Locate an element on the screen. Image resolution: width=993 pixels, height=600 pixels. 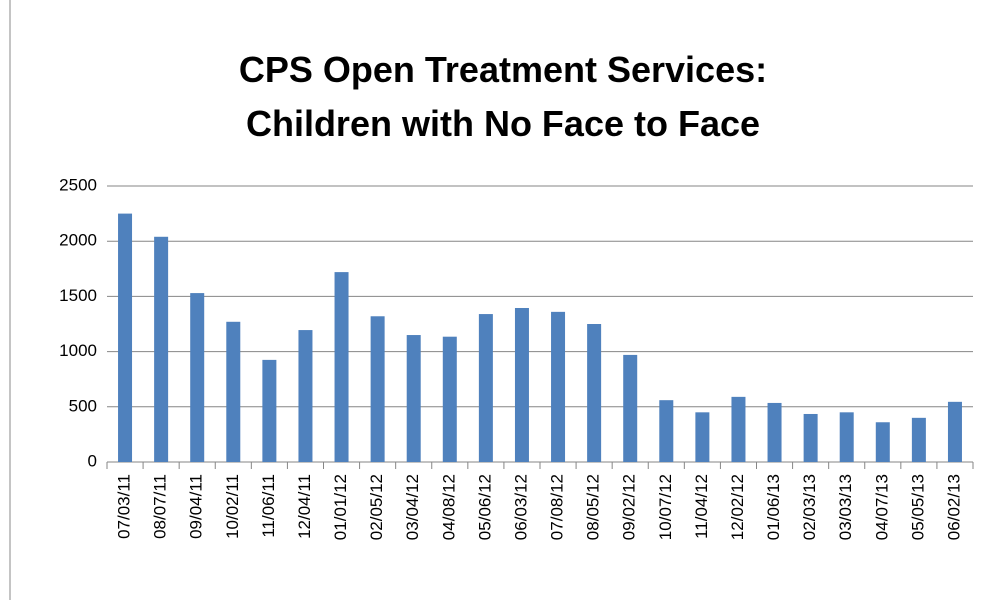
x-tick-label: 11/06/11 is located at coordinates (268, 506).